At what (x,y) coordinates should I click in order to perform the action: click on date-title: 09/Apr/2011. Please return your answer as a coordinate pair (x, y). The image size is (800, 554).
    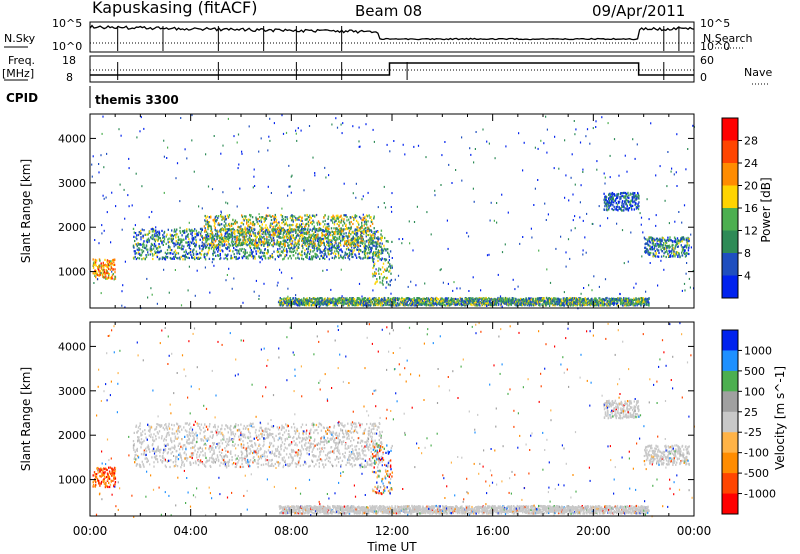
    Looking at the image, I should click on (638, 11).